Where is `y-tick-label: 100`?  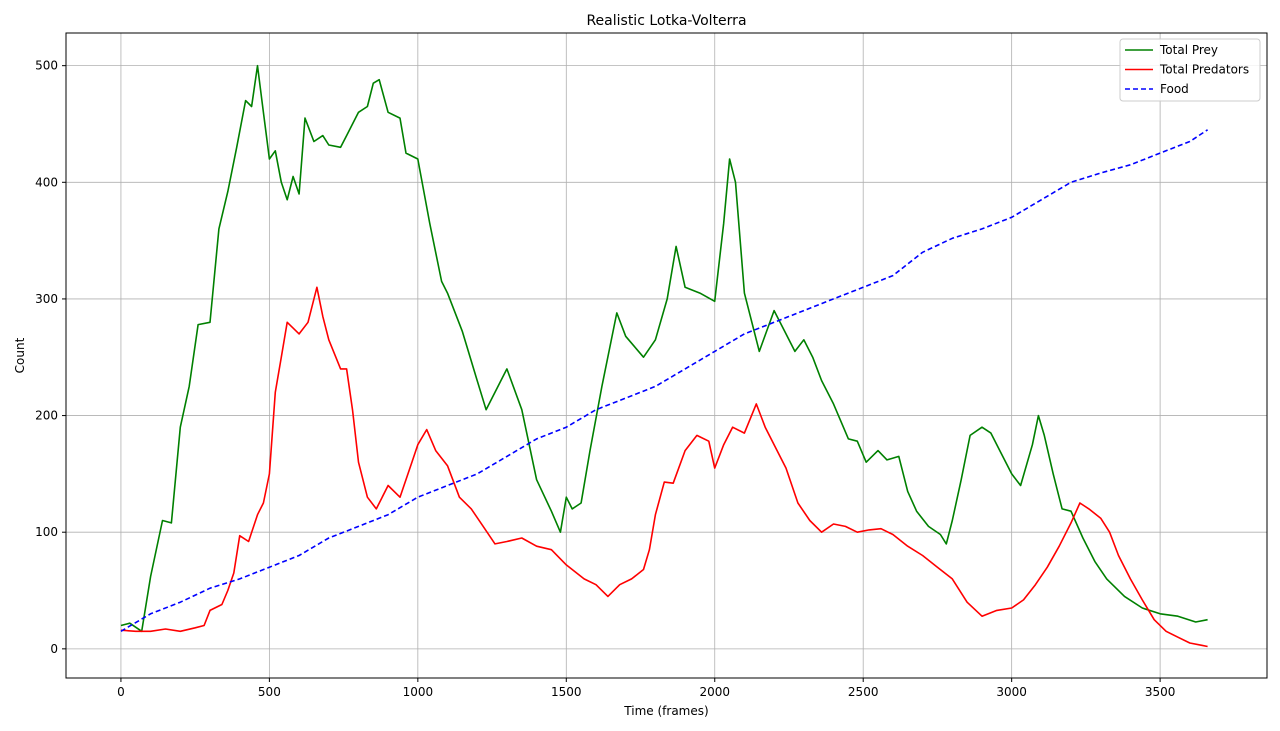
y-tick-label: 100 is located at coordinates (46, 532).